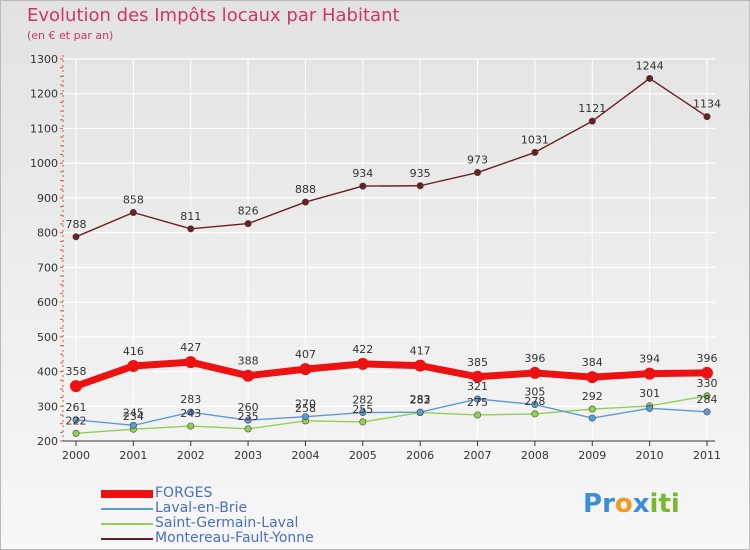 This screenshot has width=750, height=550. I want to click on y-tick-label: 600, so click(47, 302).